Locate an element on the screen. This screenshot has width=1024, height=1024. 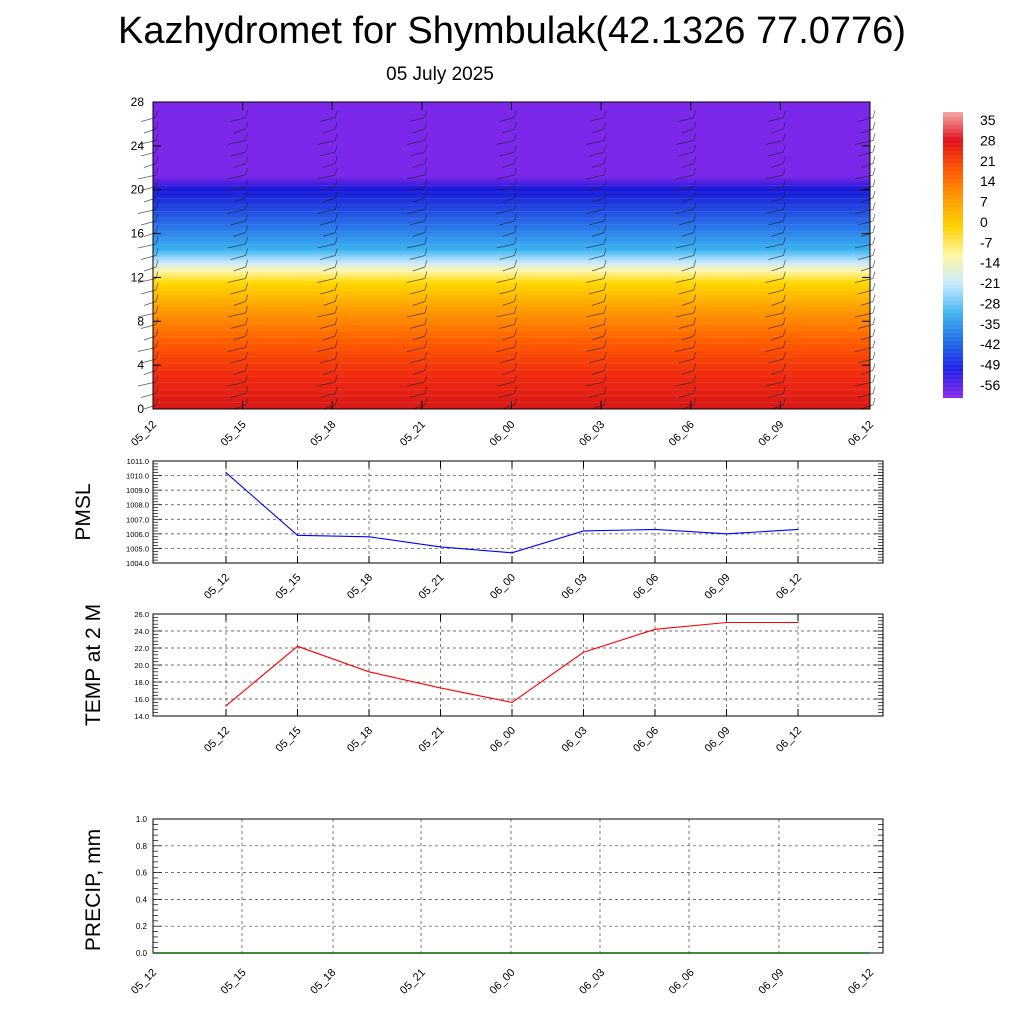
pmsl-x-tick-label: 05_18 is located at coordinates (360, 587).